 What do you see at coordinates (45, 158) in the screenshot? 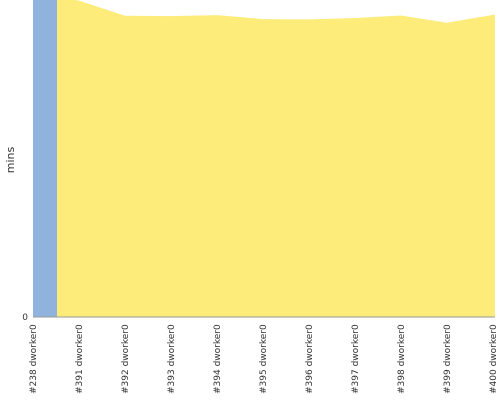
I see `area-series-1-block` at bounding box center [45, 158].